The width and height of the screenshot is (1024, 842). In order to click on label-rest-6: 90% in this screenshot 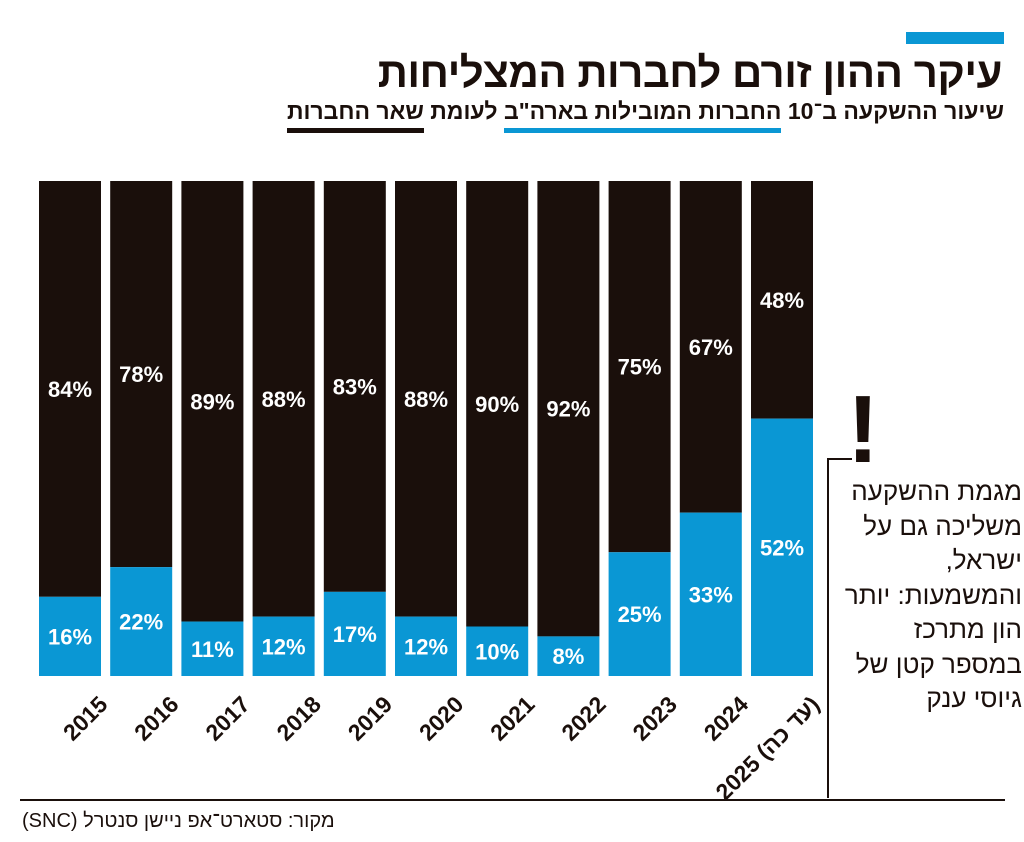, I will do `click(497, 404)`.